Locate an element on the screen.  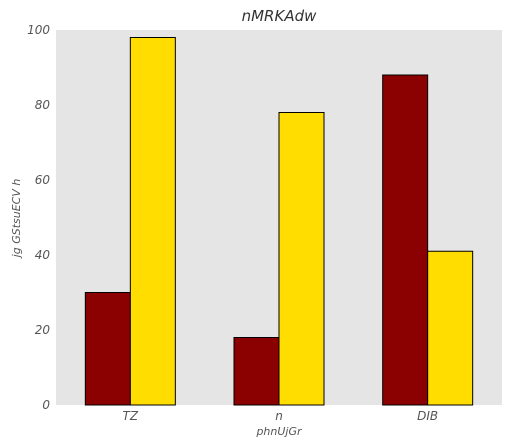
y-tick-label: 20 is located at coordinates (43, 330).